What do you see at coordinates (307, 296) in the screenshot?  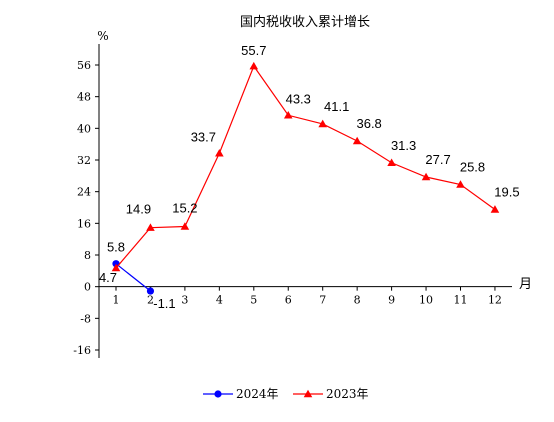 I see `x-axis-ticks: 1 2 3 4 5 6 7 8 9 10 11 12` at bounding box center [307, 296].